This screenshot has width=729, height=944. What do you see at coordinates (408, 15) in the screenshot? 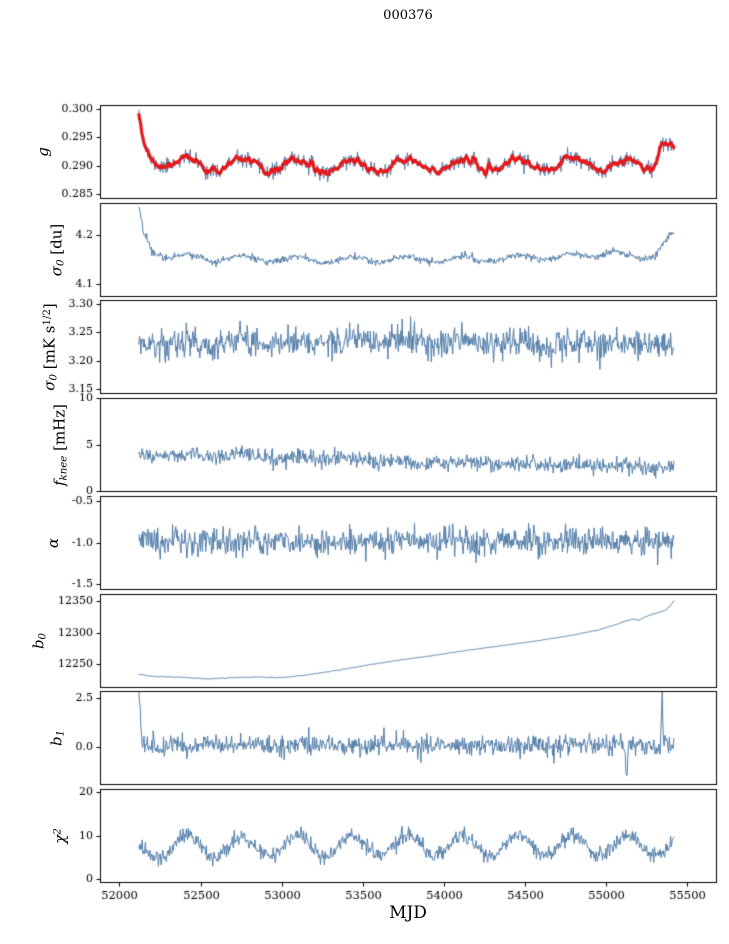
I see `figure-title: 000376` at bounding box center [408, 15].